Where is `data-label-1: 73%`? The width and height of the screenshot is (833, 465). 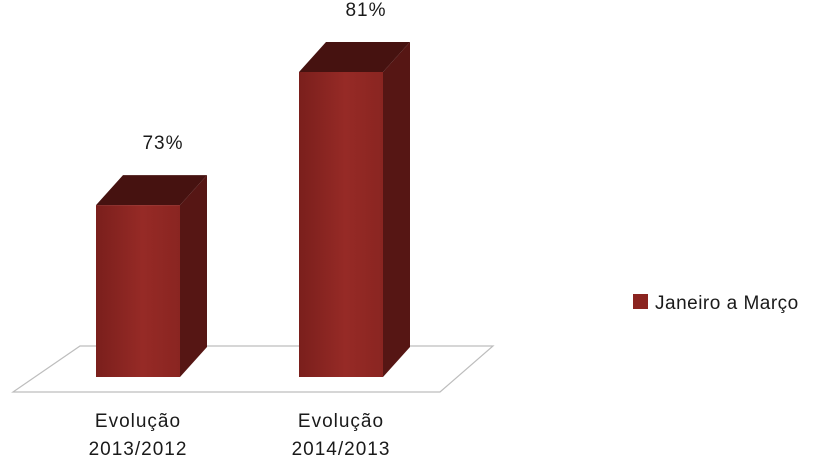
data-label-1: 73% is located at coordinates (162, 143).